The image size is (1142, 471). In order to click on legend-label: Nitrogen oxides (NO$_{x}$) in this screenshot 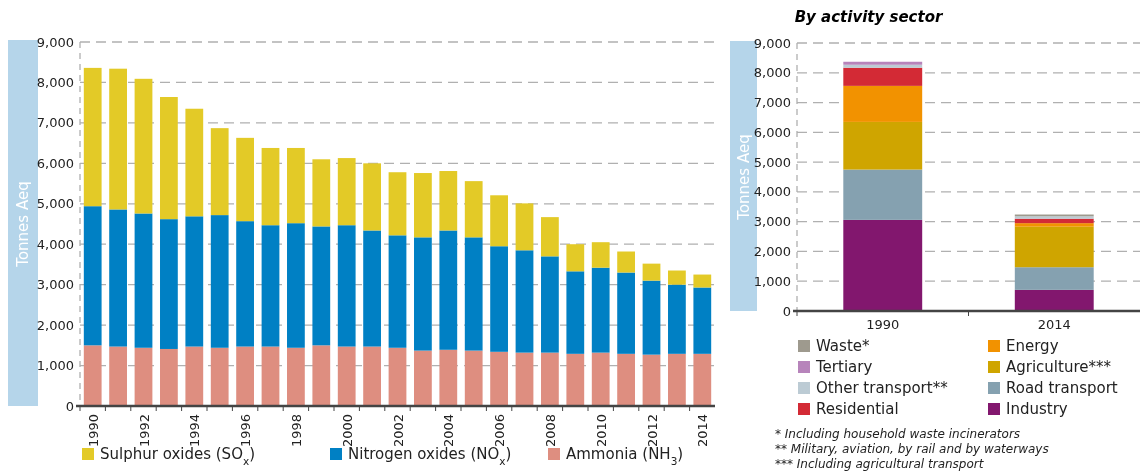, I will do `click(430, 456)`.